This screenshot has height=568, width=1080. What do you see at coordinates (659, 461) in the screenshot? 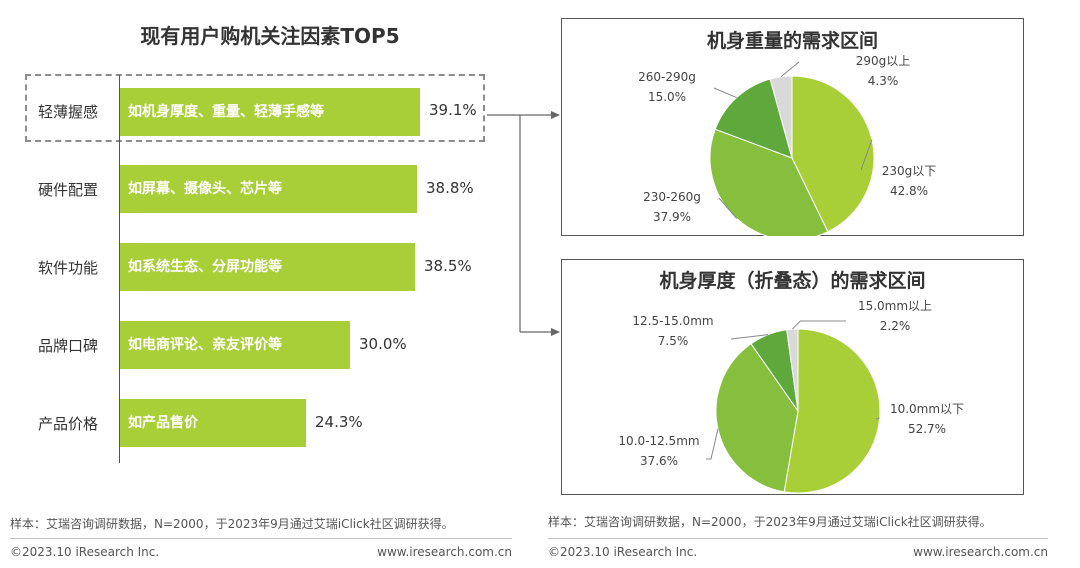
I see `thickness-label-10-12-value: 37.6%` at bounding box center [659, 461].